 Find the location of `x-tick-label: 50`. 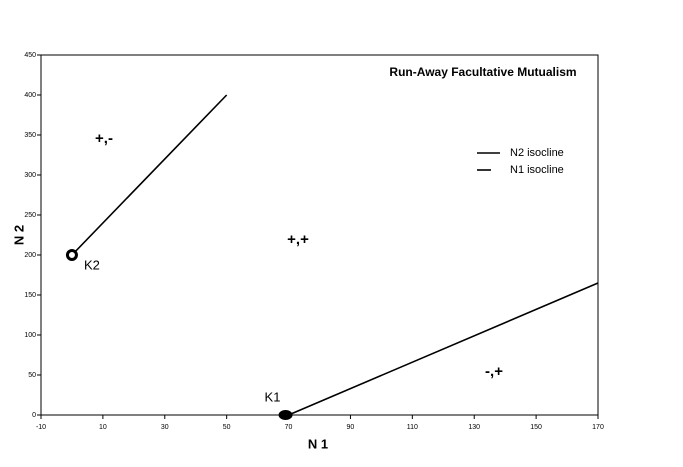

x-tick-label: 50 is located at coordinates (227, 427).